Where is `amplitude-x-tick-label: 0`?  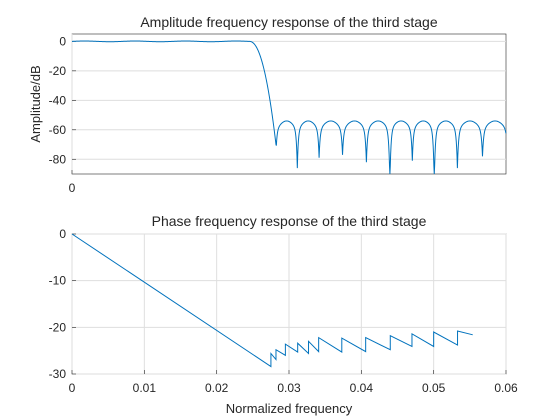
amplitude-x-tick-label: 0 is located at coordinates (72, 188).